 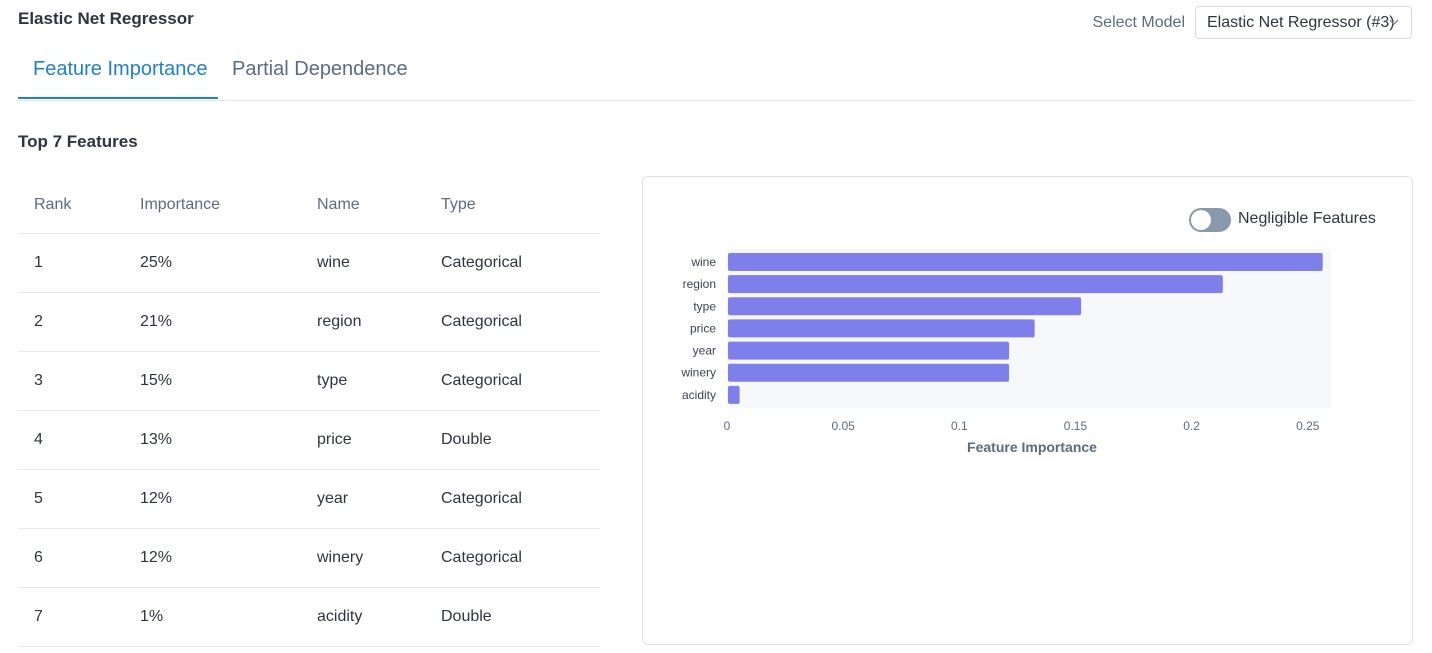 I want to click on x-tick-label: 0.25, so click(x=1308, y=426).